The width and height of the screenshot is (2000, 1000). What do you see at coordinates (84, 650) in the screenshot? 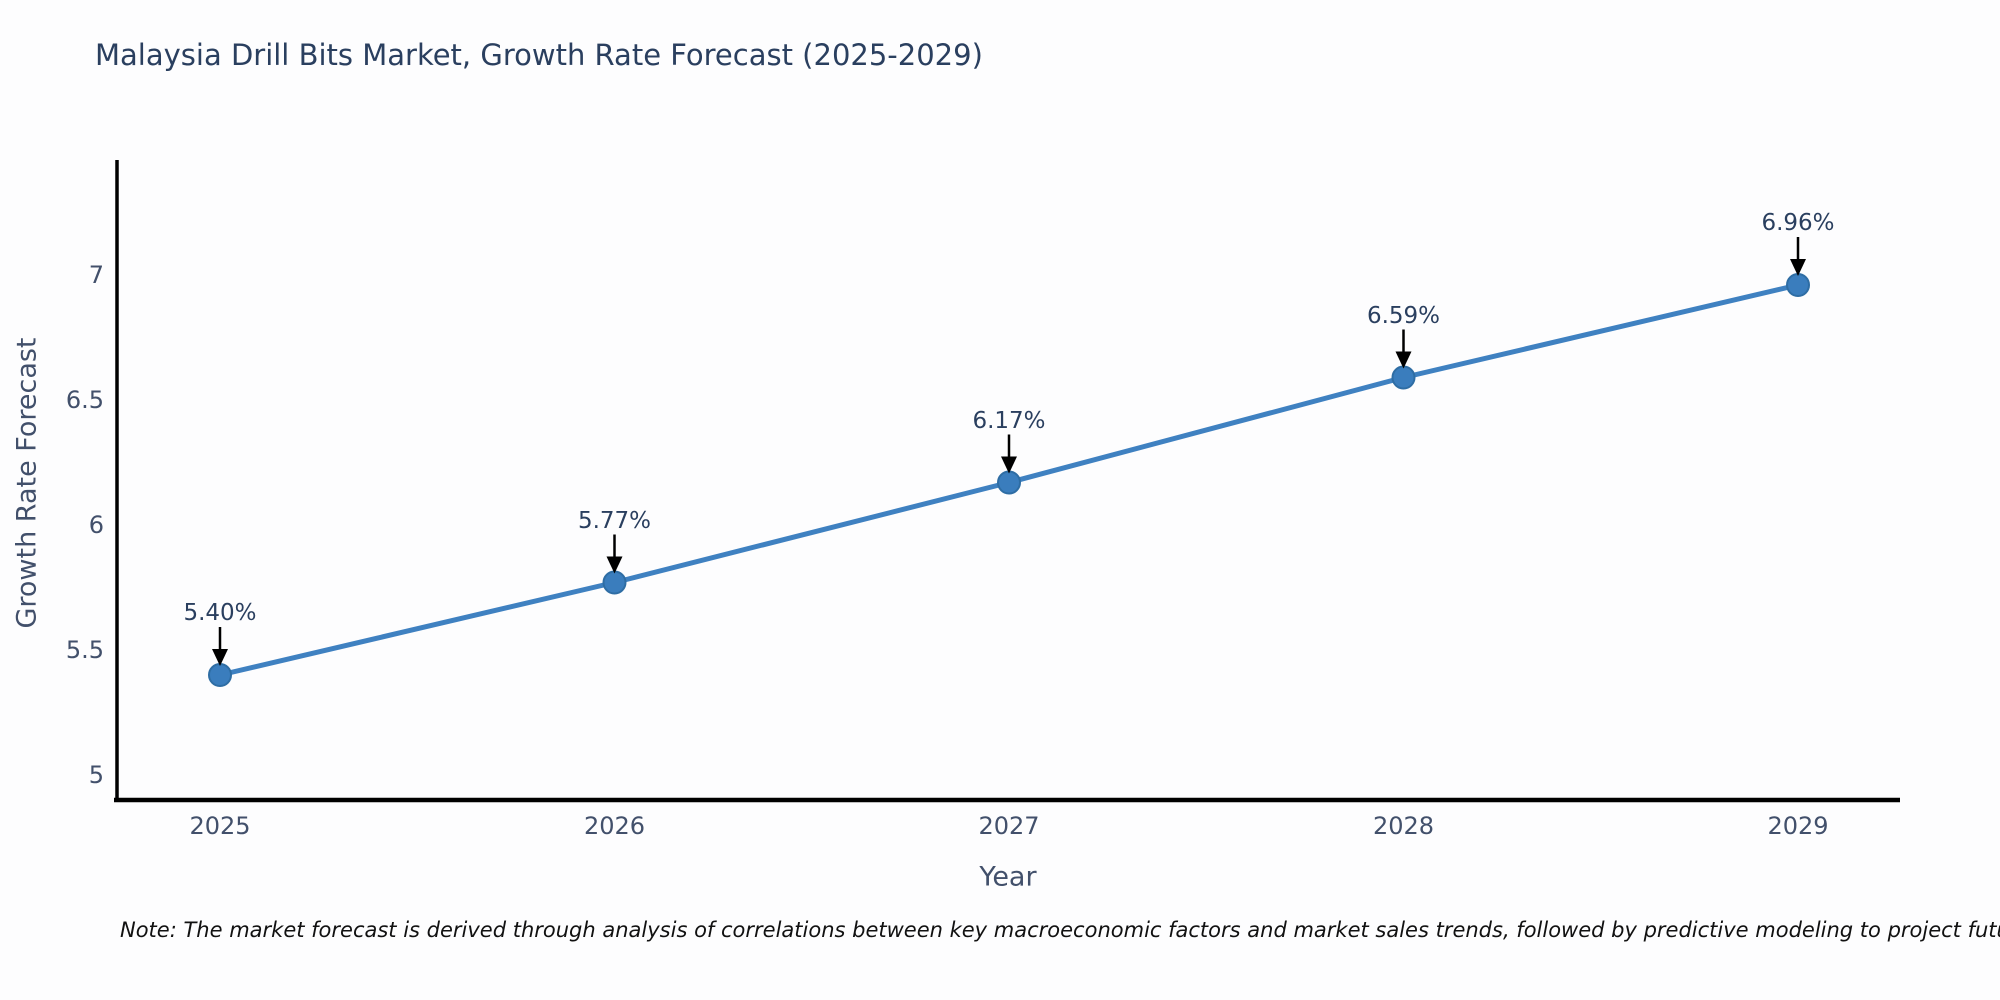
I see `y-tick-label: 5.5` at bounding box center [84, 650].